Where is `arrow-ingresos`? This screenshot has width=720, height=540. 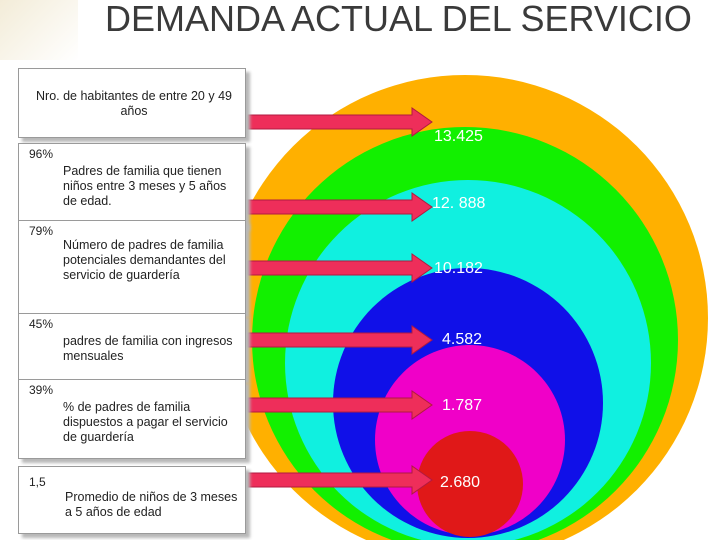 arrow-ingresos is located at coordinates (340, 340).